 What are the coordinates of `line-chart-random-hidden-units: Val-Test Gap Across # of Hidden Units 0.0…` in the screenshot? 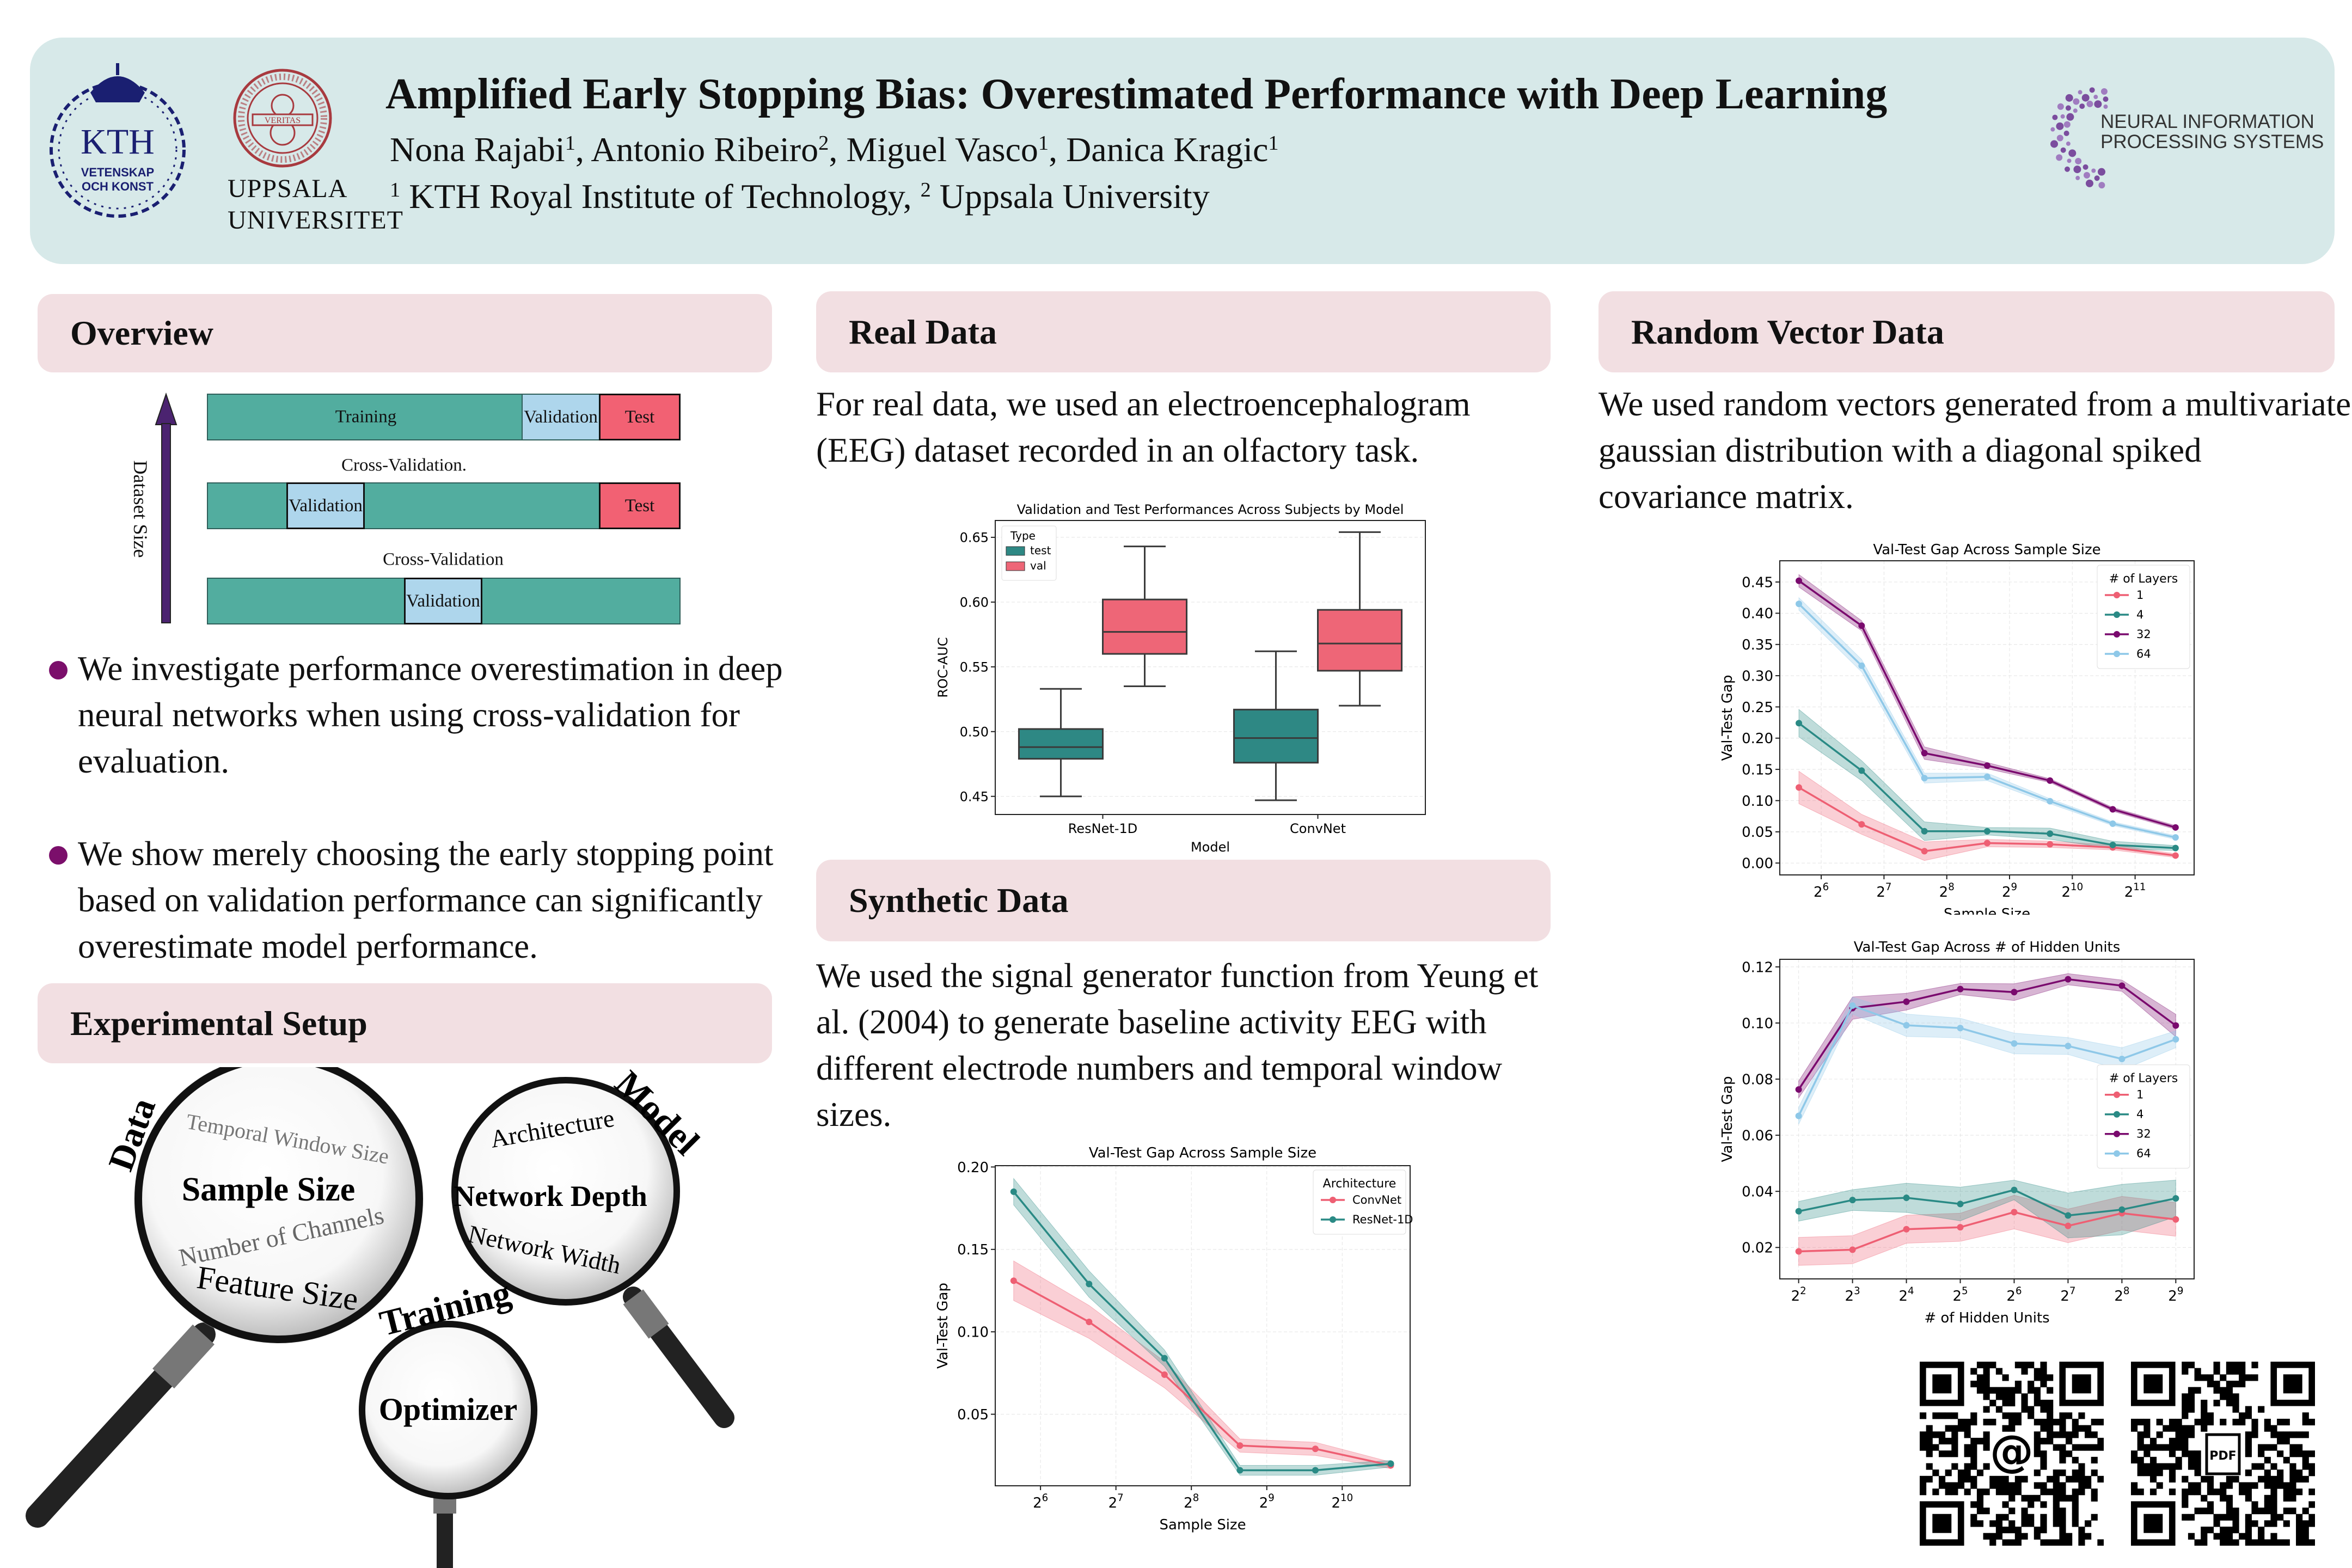 It's located at (1957, 1131).